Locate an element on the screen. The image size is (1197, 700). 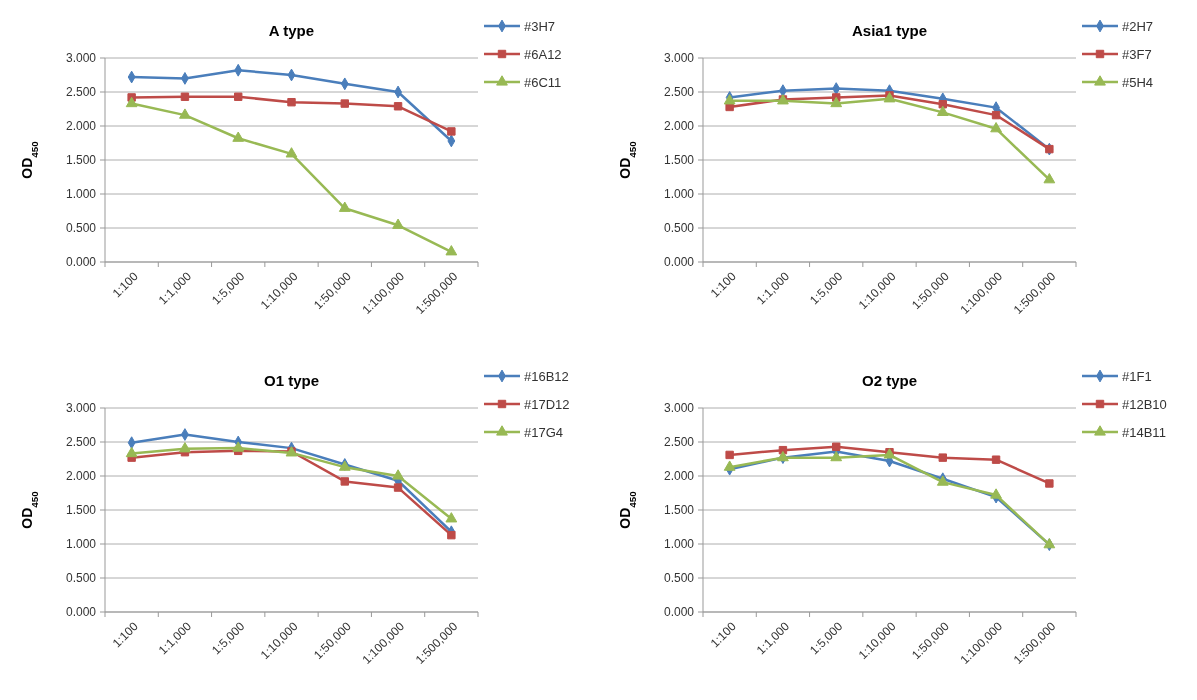
legend-label: #5H4 is located at coordinates (1138, 82).